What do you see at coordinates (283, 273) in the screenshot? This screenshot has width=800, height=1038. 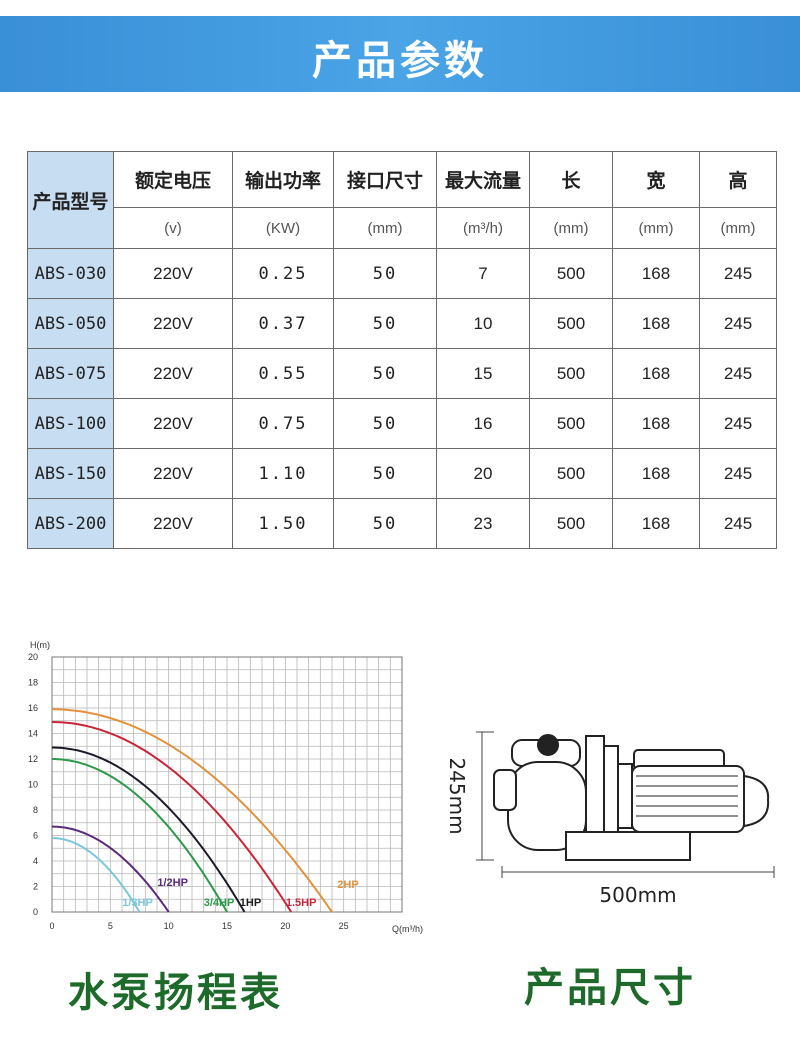 I see `cell-power: 0.25` at bounding box center [283, 273].